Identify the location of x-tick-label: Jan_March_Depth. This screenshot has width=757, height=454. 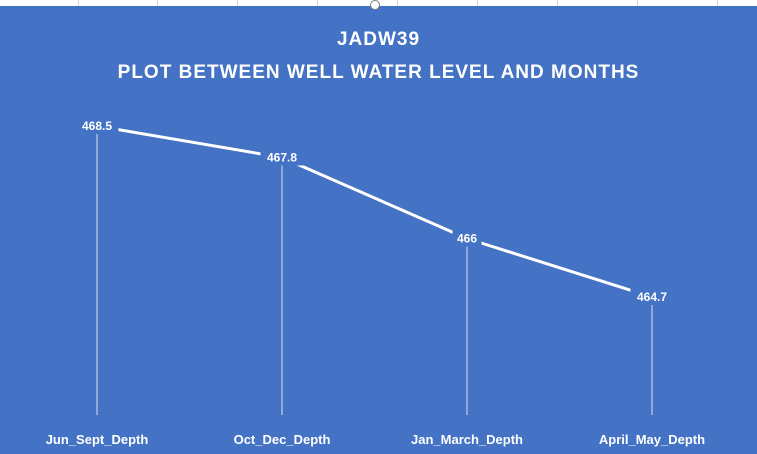
(467, 439).